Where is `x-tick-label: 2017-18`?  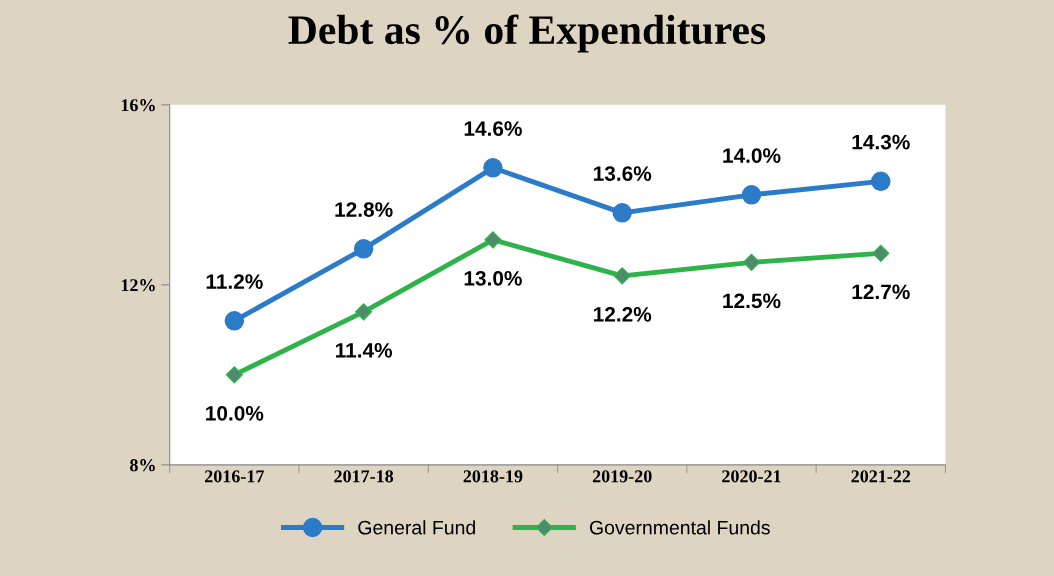
x-tick-label: 2017-18 is located at coordinates (364, 476).